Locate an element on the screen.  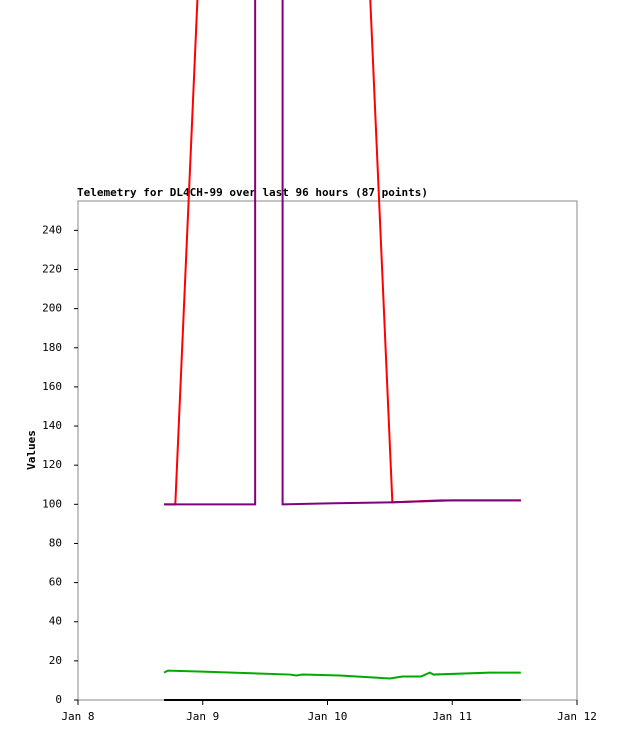
x-tick-label: Jan 10 is located at coordinates (328, 716).